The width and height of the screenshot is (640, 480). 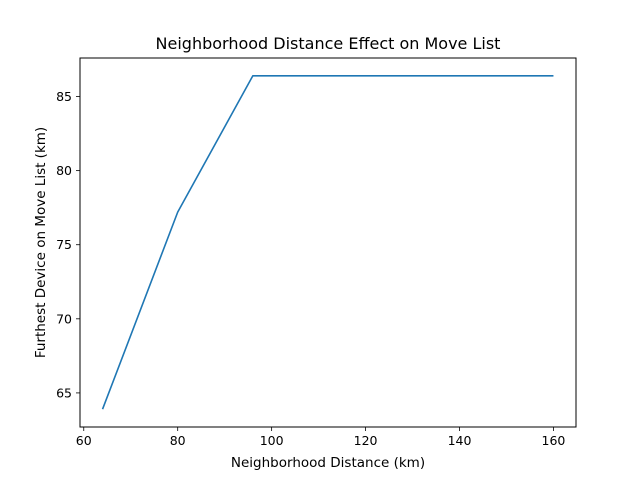 What do you see at coordinates (84, 440) in the screenshot?
I see `x-tick-label: 60` at bounding box center [84, 440].